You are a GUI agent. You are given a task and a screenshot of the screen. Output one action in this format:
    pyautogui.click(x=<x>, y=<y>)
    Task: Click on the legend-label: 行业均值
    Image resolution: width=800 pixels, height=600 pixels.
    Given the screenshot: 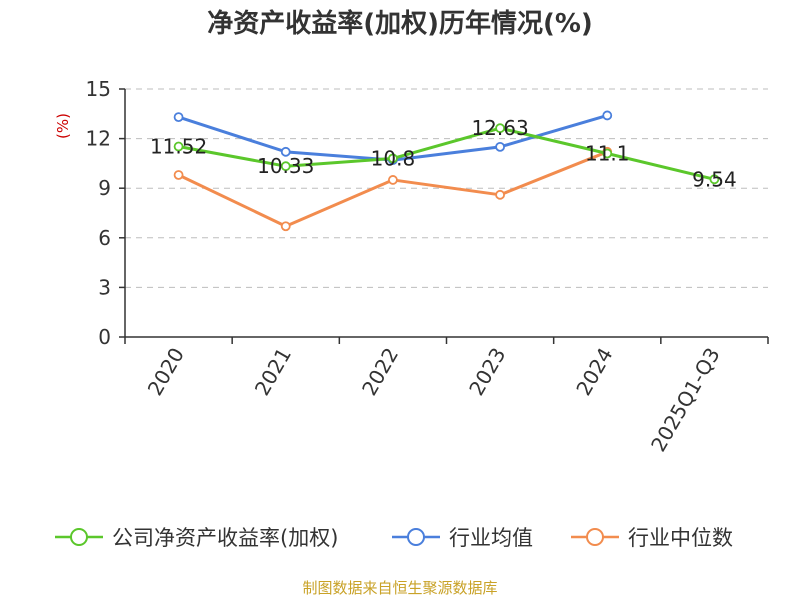 What is the action you would take?
    pyautogui.click(x=491, y=538)
    